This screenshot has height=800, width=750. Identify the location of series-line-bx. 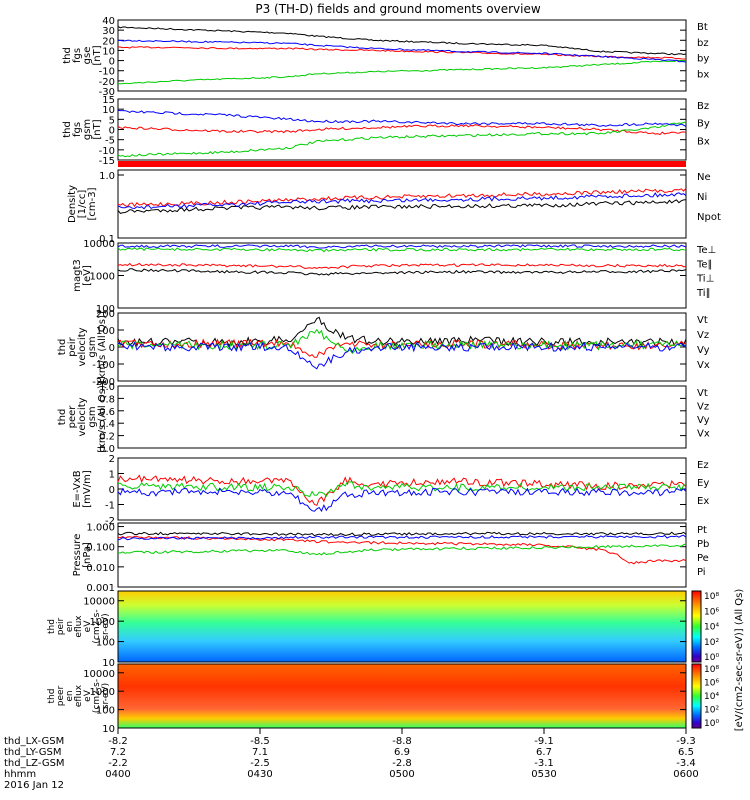
(402, 51).